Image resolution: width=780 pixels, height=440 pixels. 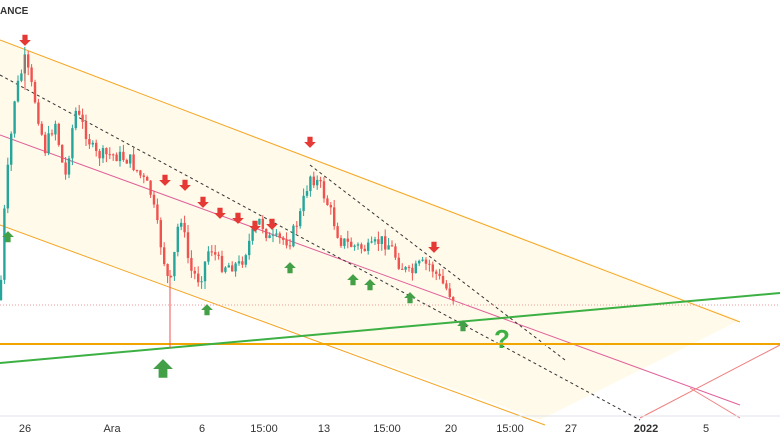 What do you see at coordinates (646, 429) in the screenshot?
I see `x-tick-label: 2022` at bounding box center [646, 429].